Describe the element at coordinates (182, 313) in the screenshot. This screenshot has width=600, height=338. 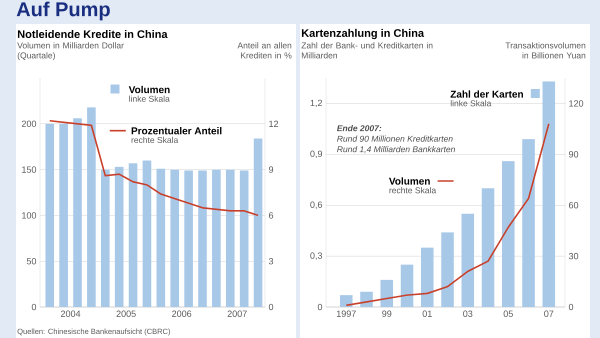
I see `x-tick-label: 2006` at that location.